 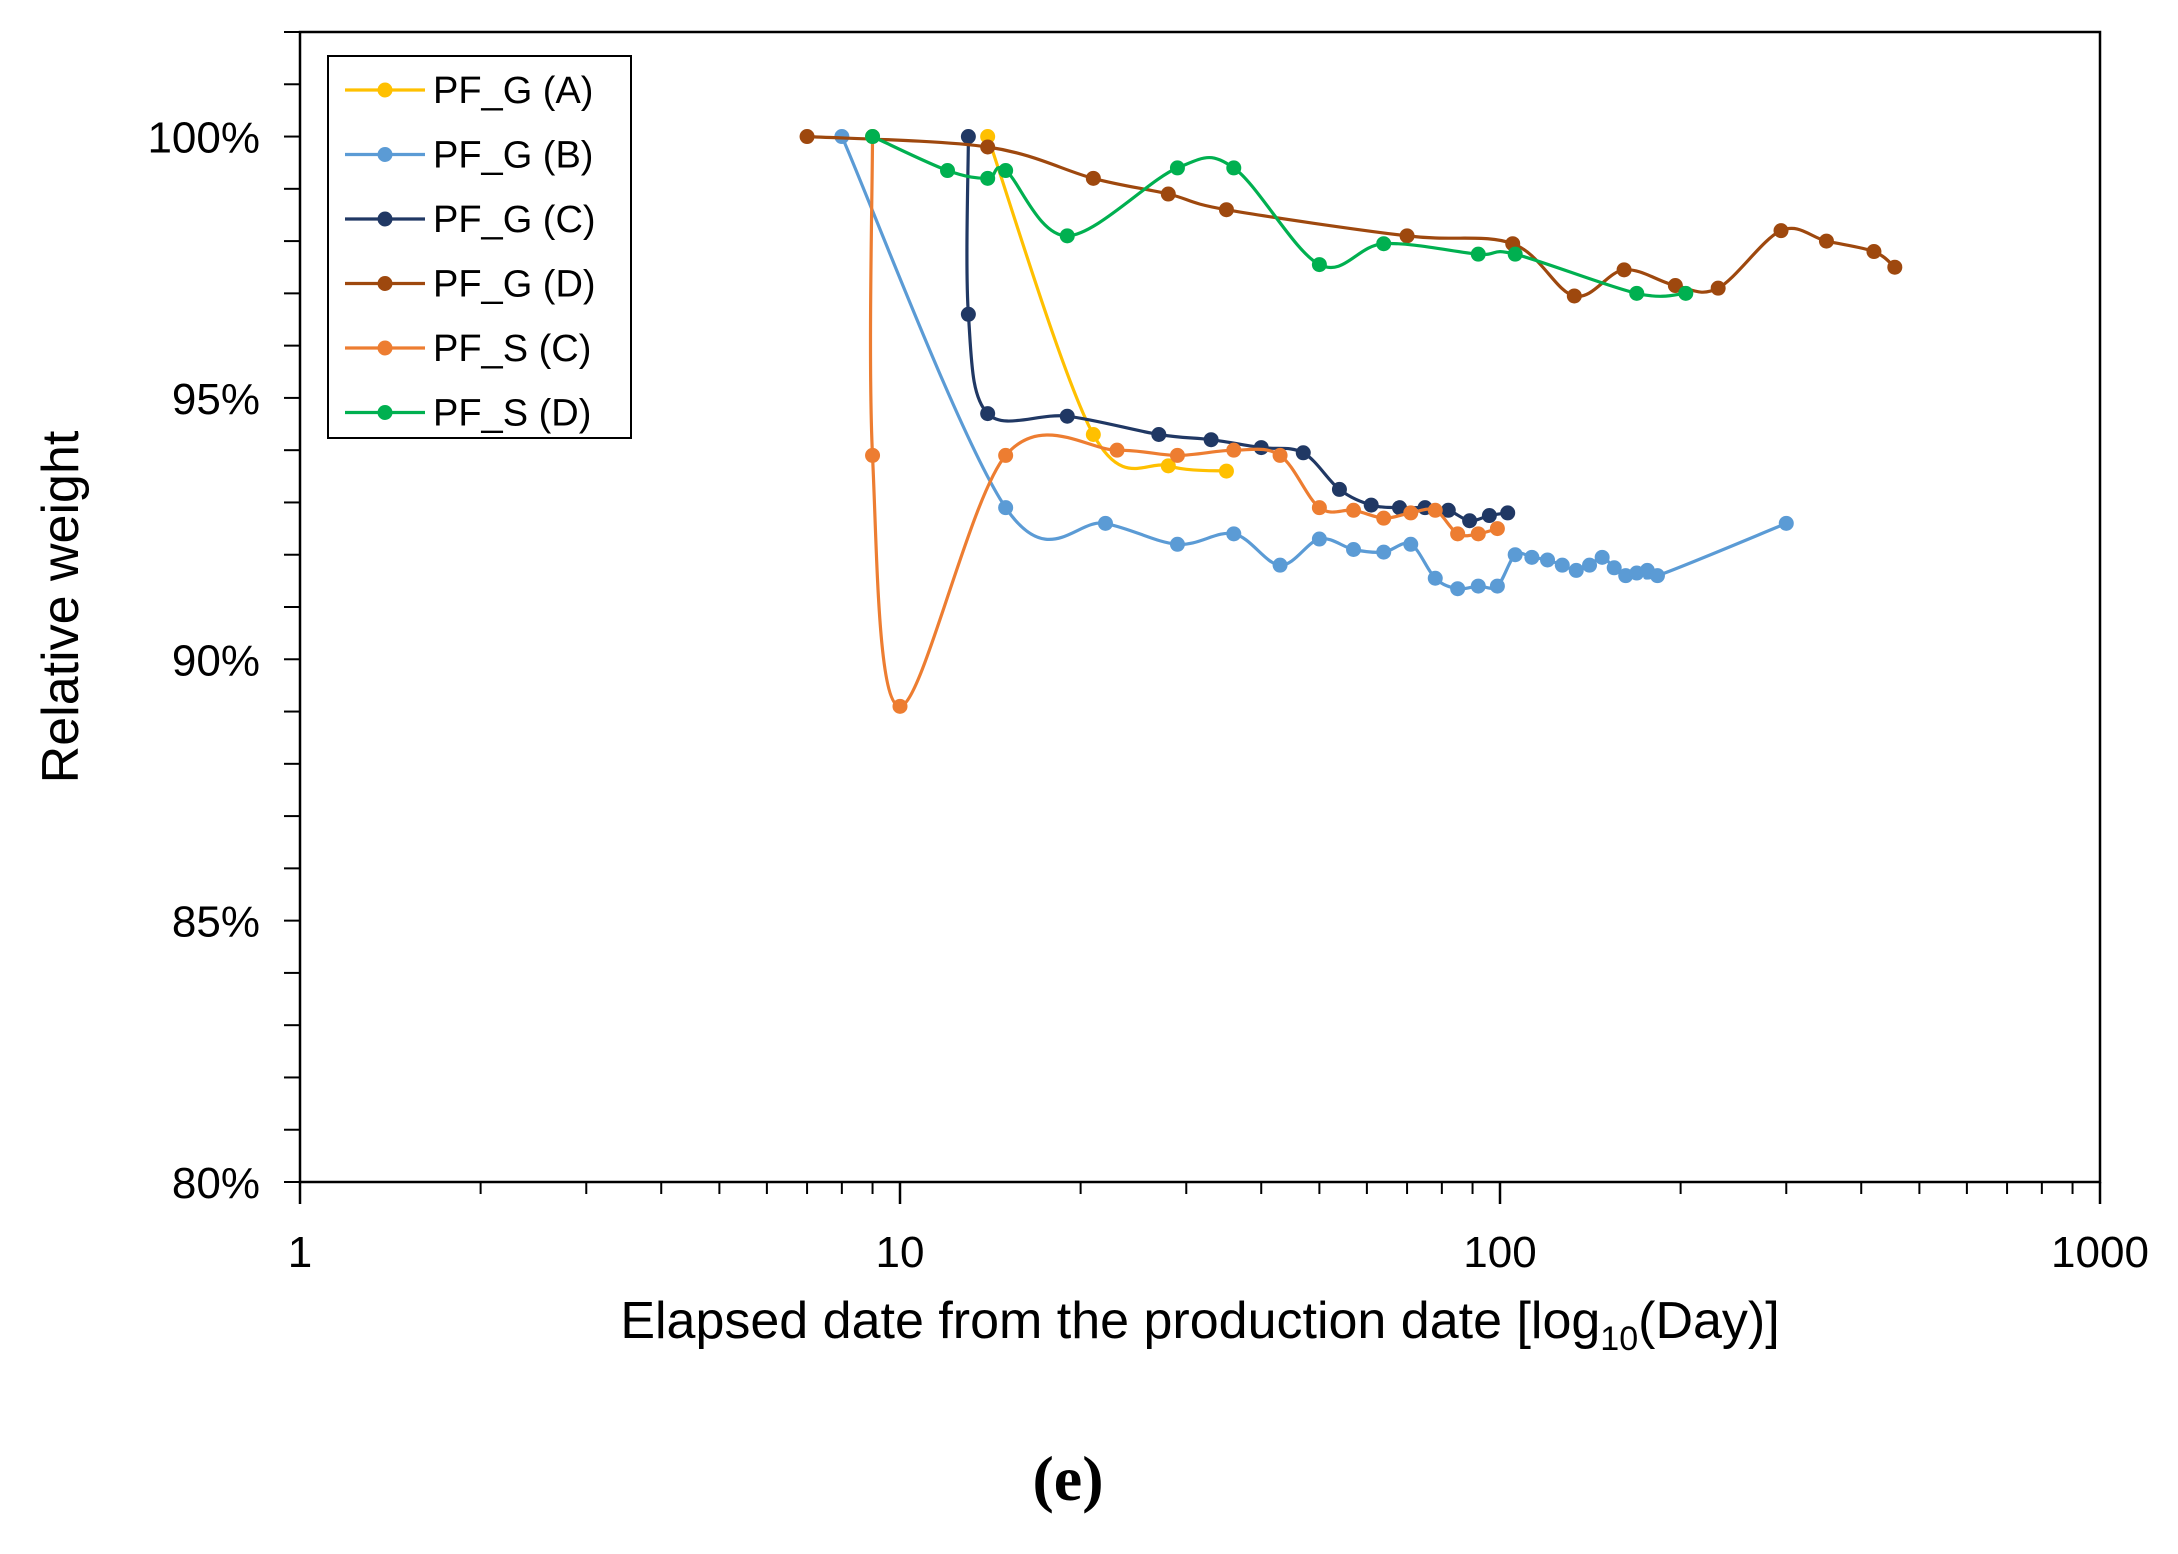 I want to click on x-tick-label: 10, so click(x=900, y=1252).